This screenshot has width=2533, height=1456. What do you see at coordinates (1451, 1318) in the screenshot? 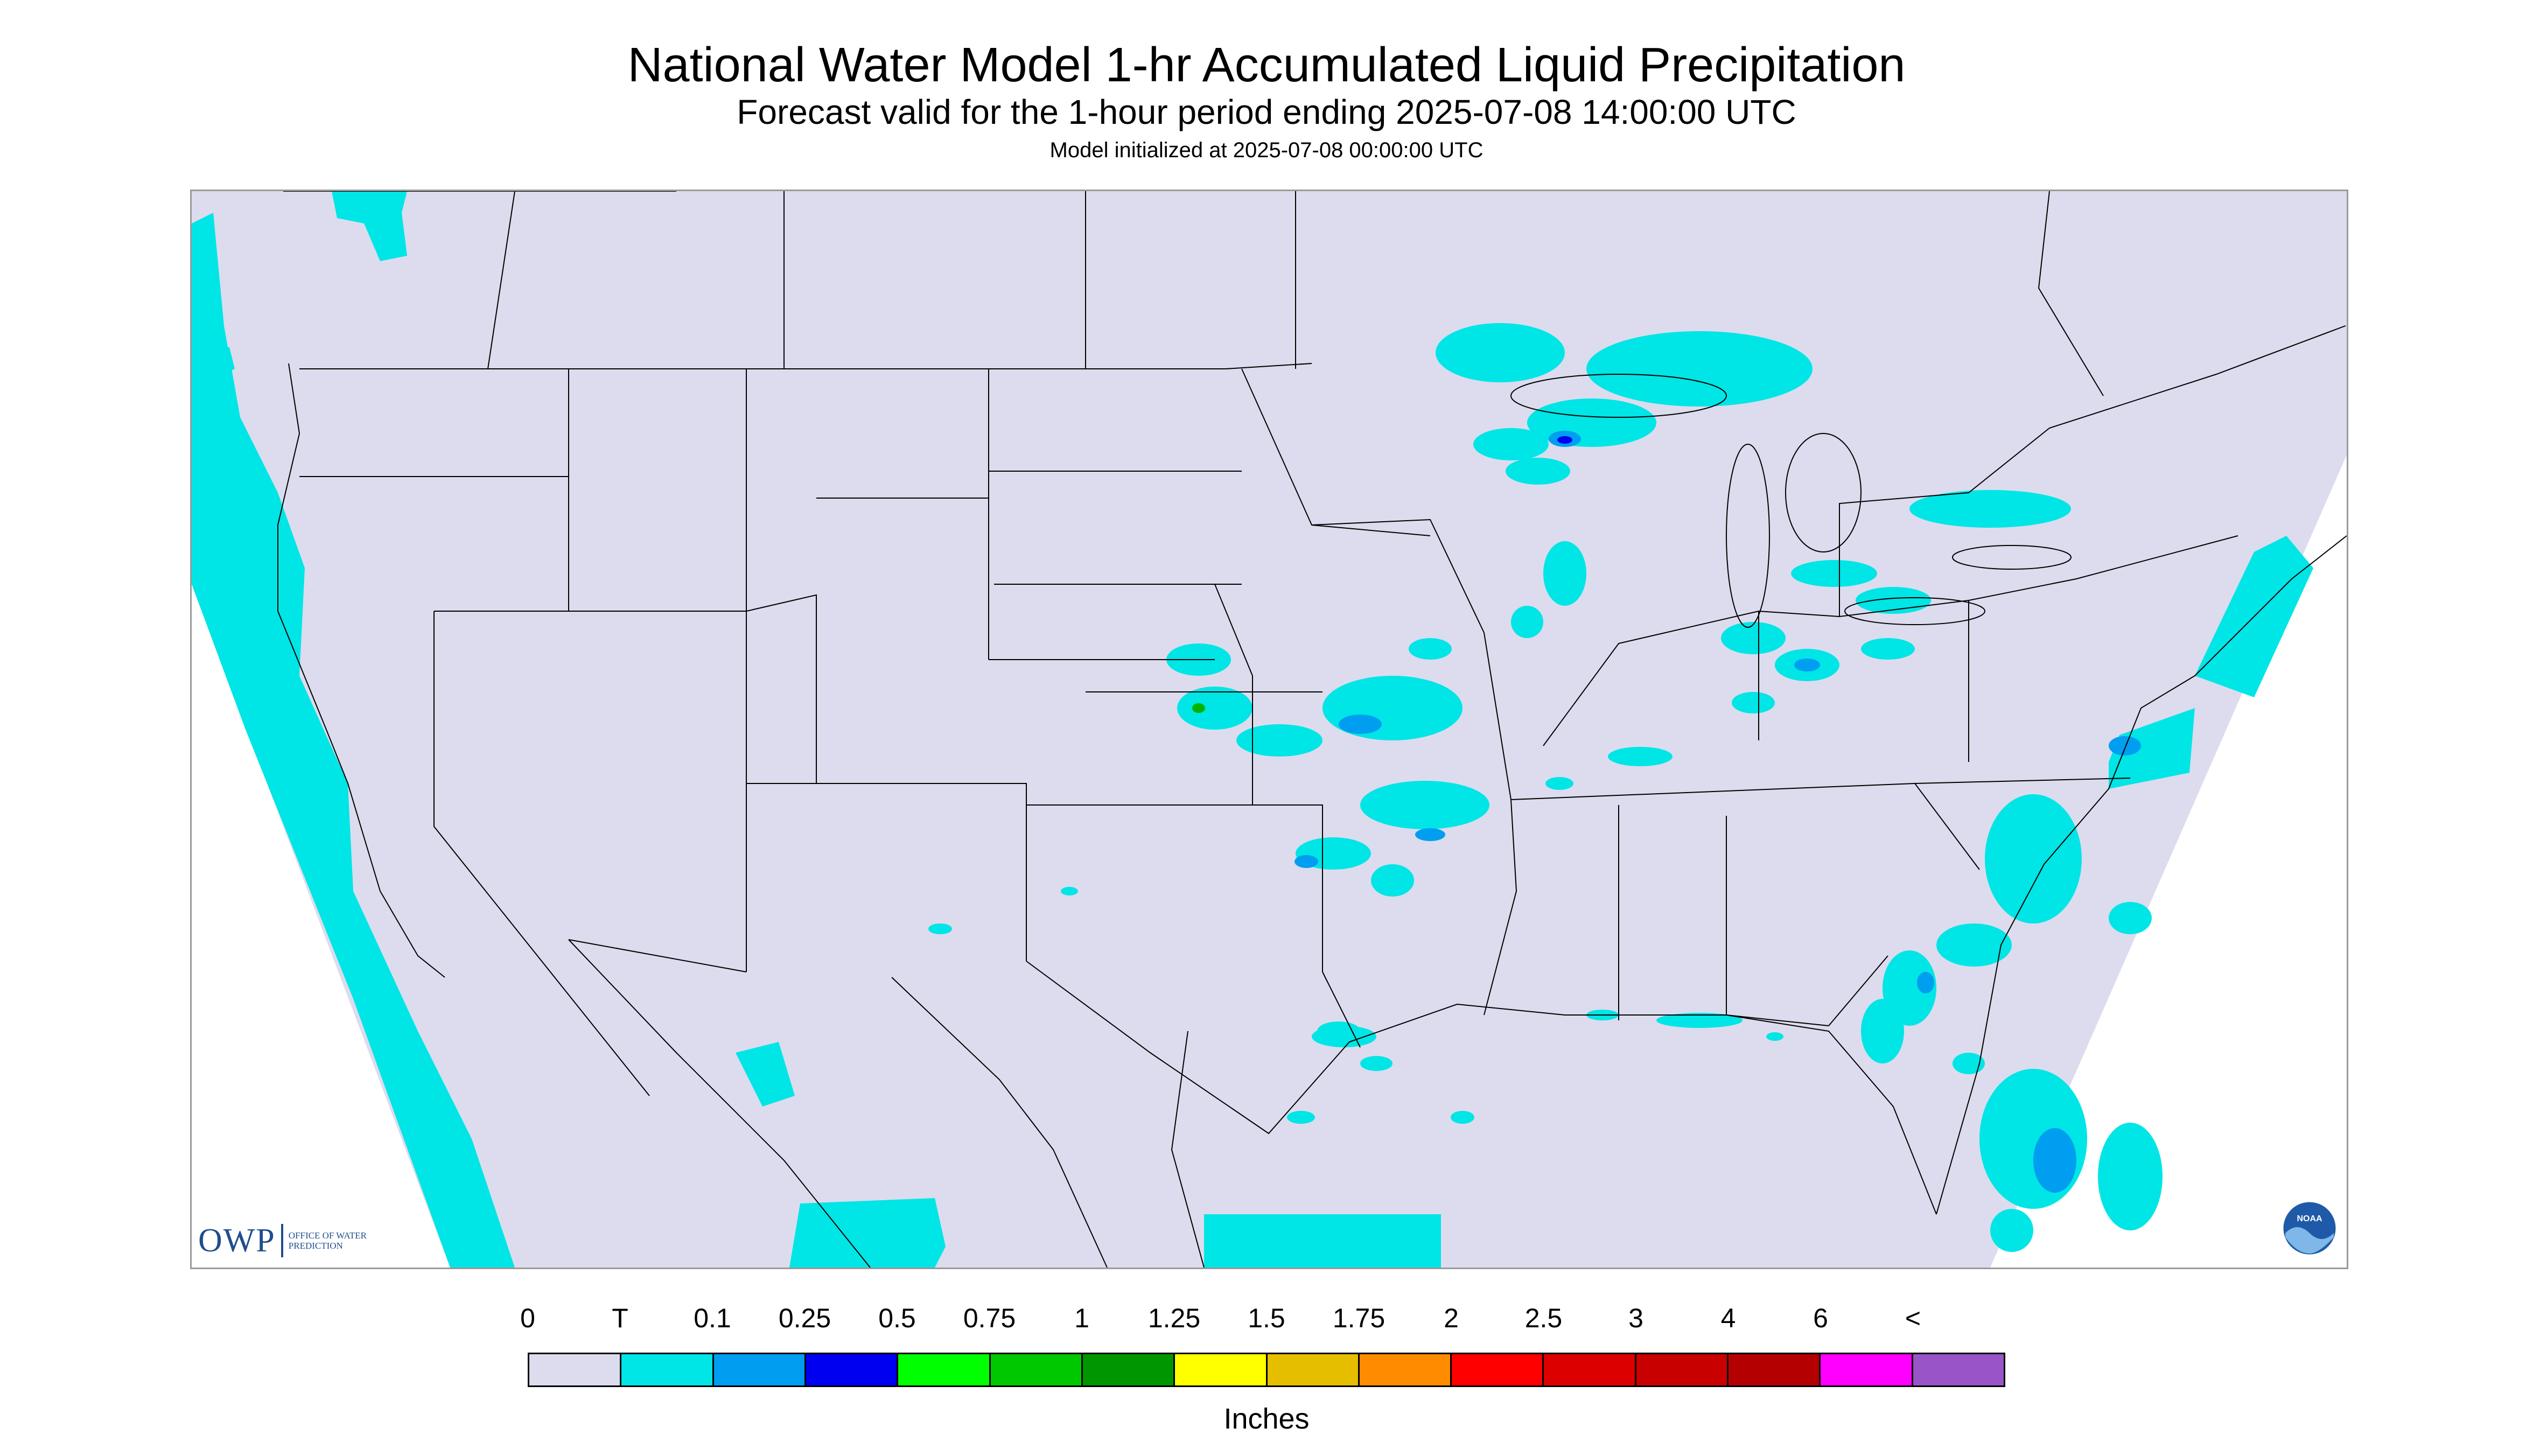
I see `legend-tick-label: 2` at bounding box center [1451, 1318].